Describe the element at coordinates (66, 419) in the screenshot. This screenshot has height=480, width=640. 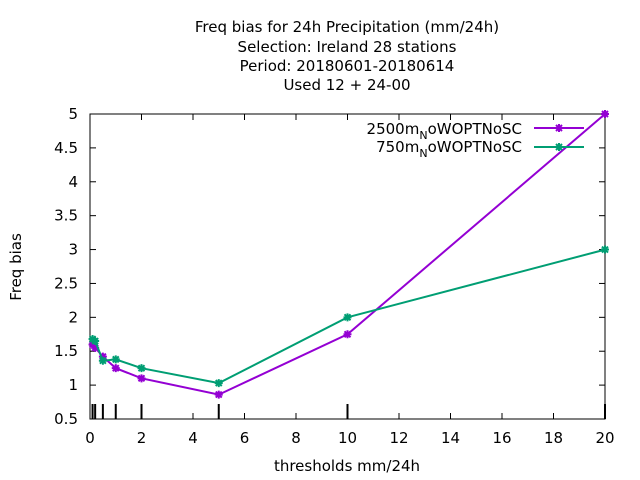
I see `y-tick-label: 0.5` at that location.